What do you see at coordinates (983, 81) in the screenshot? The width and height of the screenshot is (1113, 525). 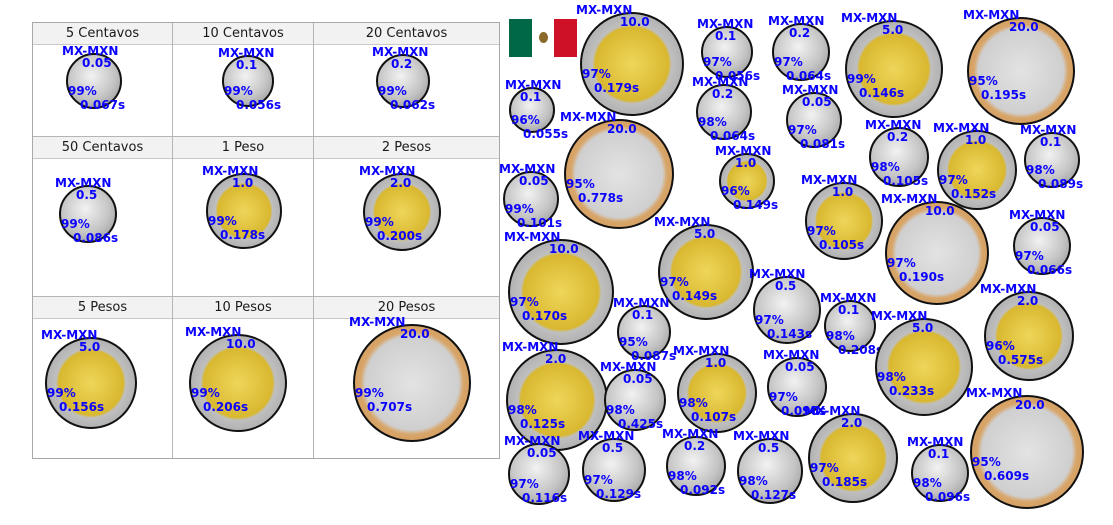 I see `scene-detection-confidence-label: 95%` at bounding box center [983, 81].